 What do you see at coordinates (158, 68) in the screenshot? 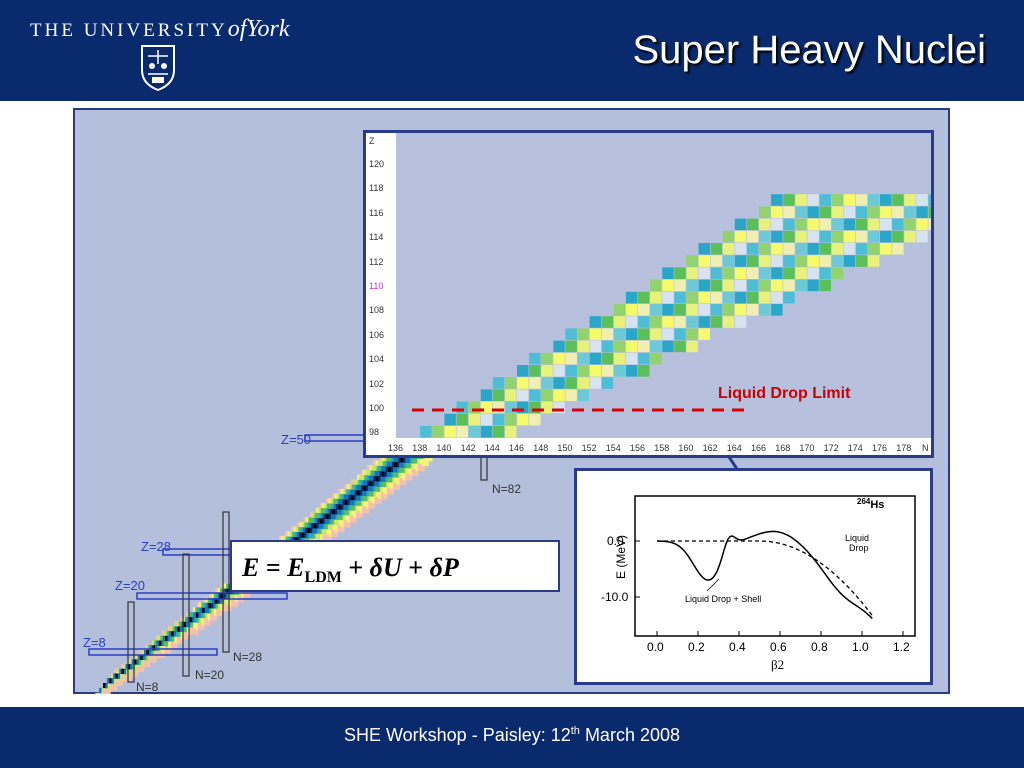
I see `university-crest-icon` at bounding box center [158, 68].